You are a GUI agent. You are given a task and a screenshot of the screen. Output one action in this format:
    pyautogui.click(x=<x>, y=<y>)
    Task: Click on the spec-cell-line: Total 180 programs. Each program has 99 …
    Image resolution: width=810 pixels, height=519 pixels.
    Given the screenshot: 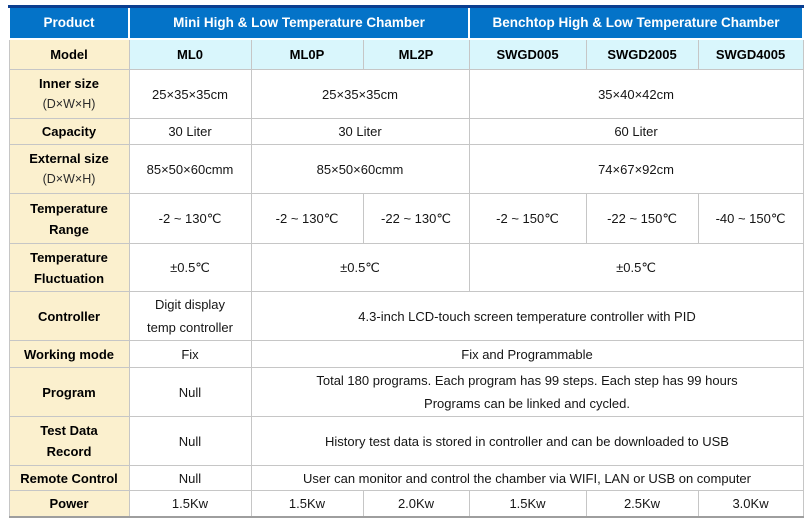 What is the action you would take?
    pyautogui.click(x=527, y=380)
    